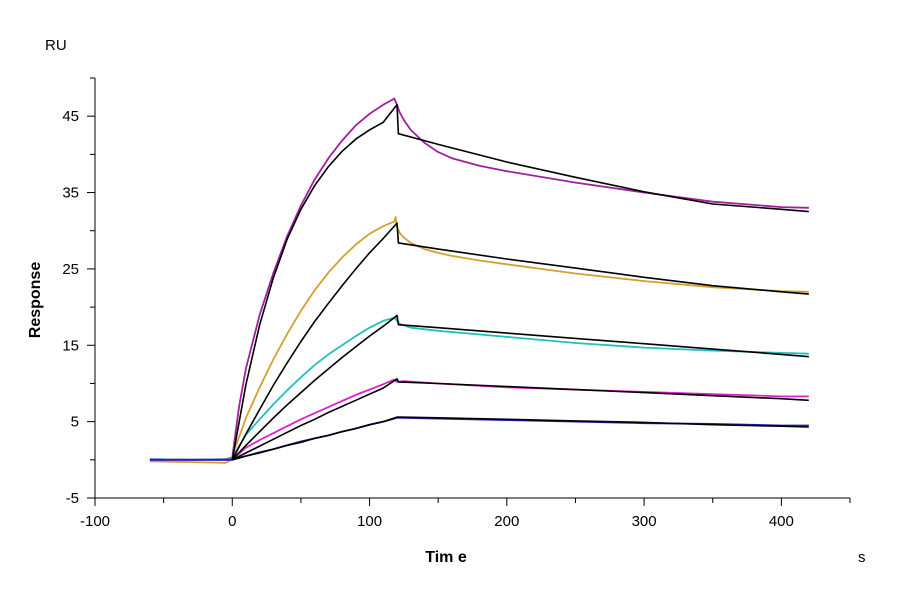 This screenshot has width=900, height=600. I want to click on y-axis-title: Response, so click(35, 300).